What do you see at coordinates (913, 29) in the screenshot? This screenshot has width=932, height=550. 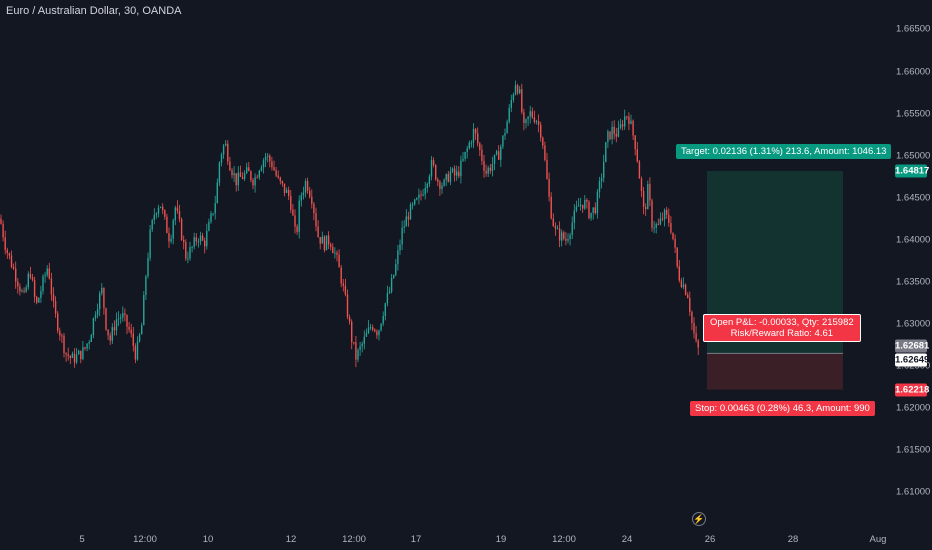 I see `price-tick: 1.66500` at bounding box center [913, 29].